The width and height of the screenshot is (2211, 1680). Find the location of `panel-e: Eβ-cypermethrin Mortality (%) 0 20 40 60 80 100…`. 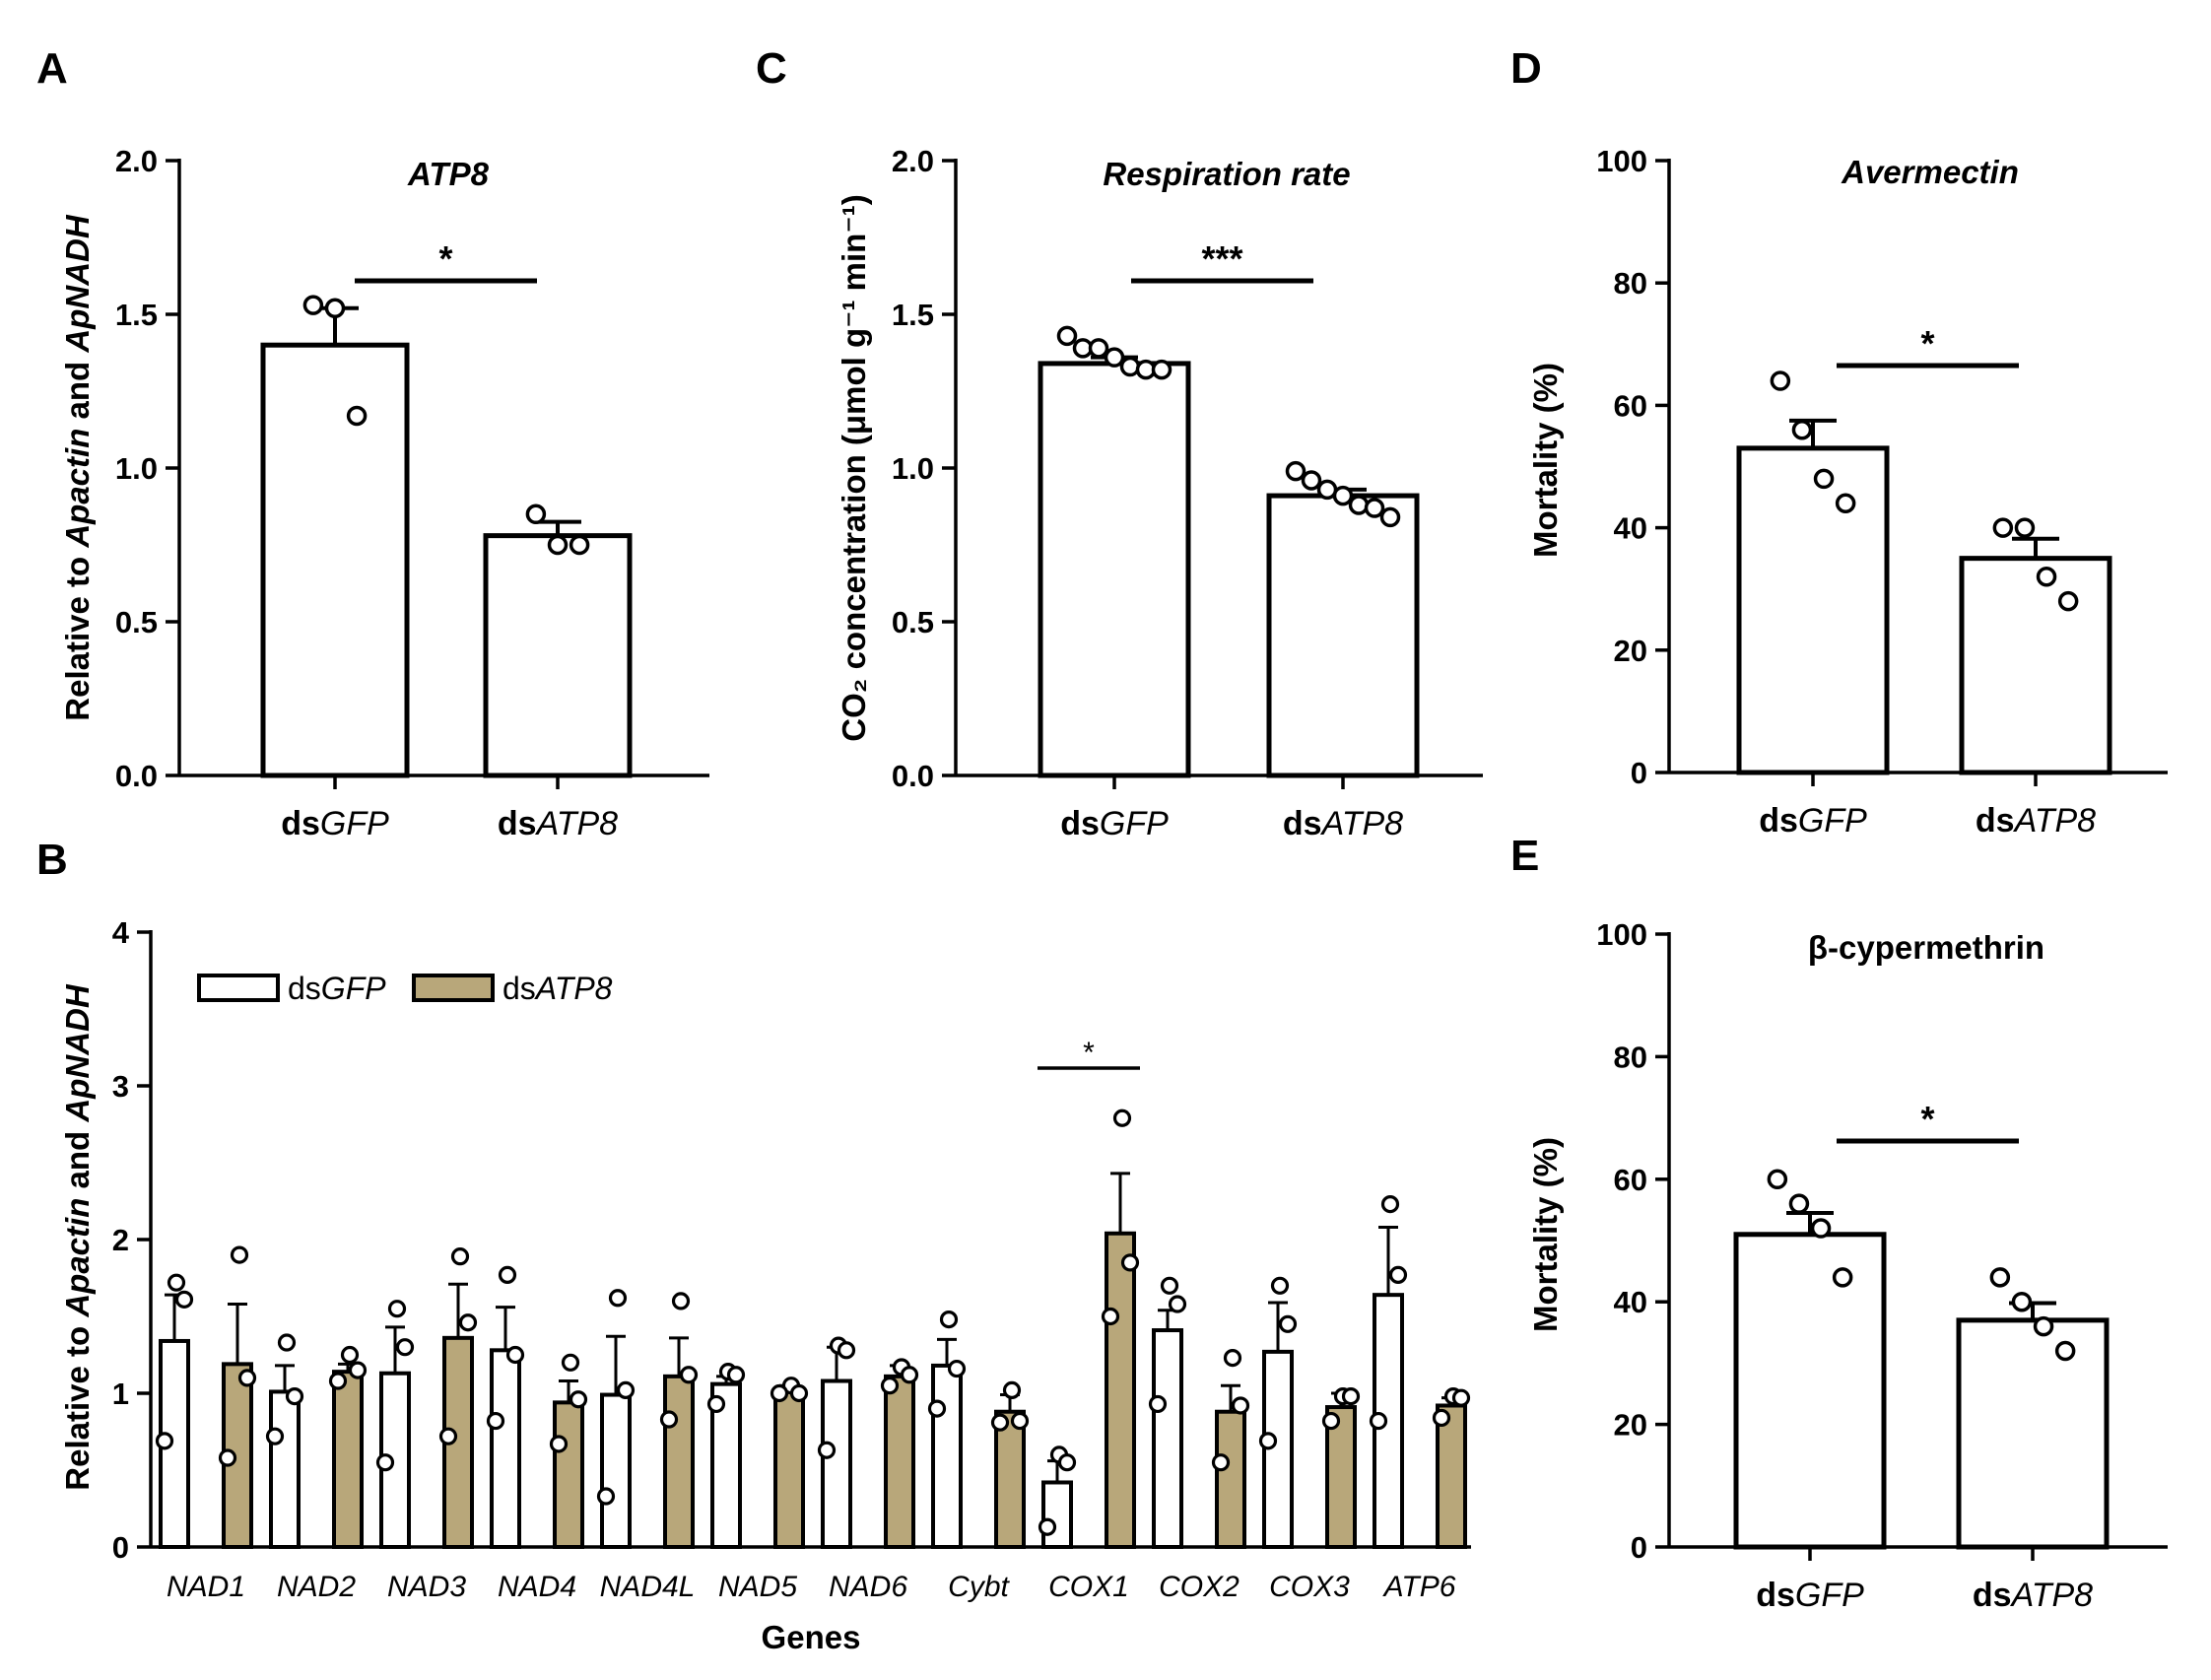

panel-e: Eβ-cypermethrin Mortality (%) 0 20 40 60 80 100… is located at coordinates (1839, 1223).